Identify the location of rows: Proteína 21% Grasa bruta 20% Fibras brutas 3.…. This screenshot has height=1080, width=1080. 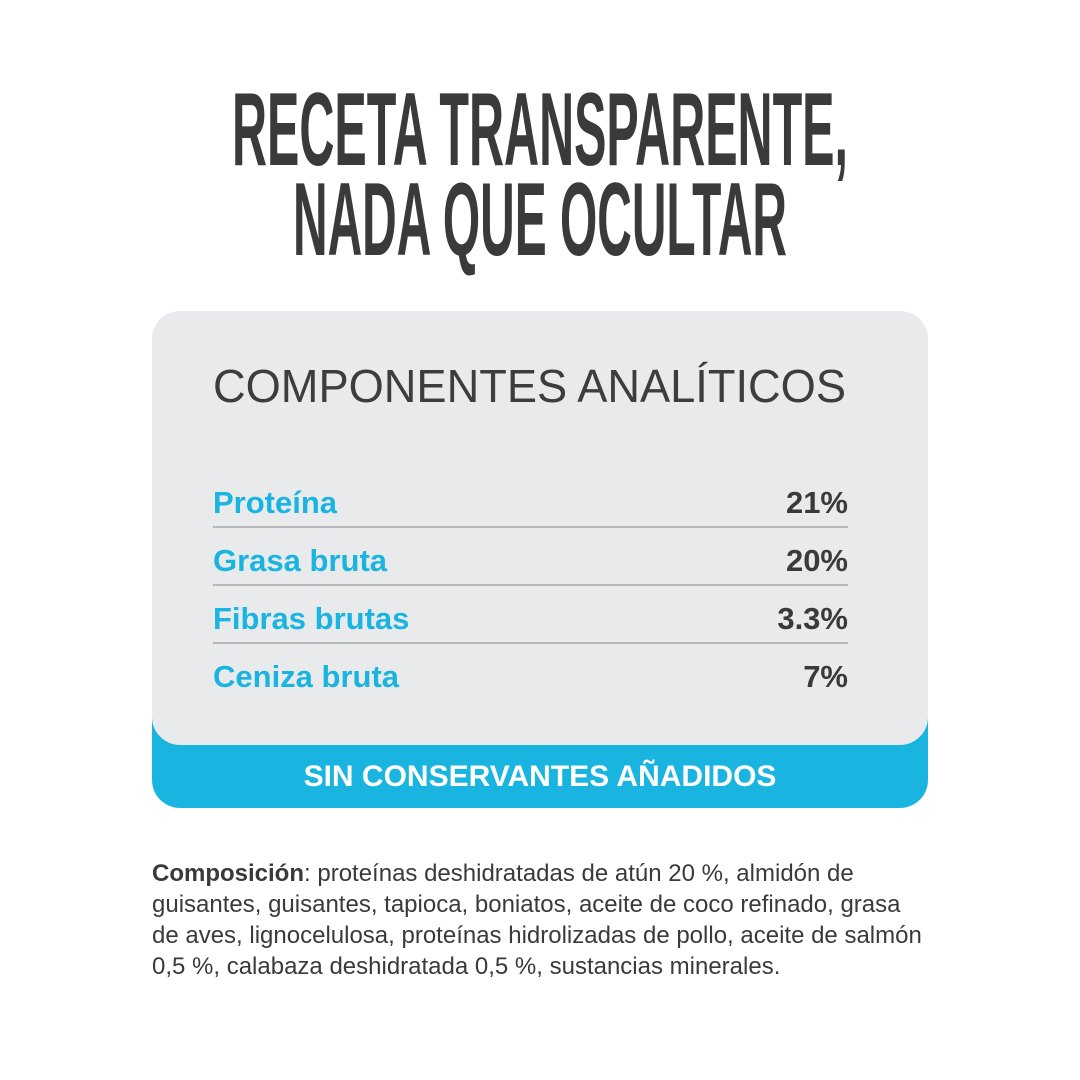
(530, 589).